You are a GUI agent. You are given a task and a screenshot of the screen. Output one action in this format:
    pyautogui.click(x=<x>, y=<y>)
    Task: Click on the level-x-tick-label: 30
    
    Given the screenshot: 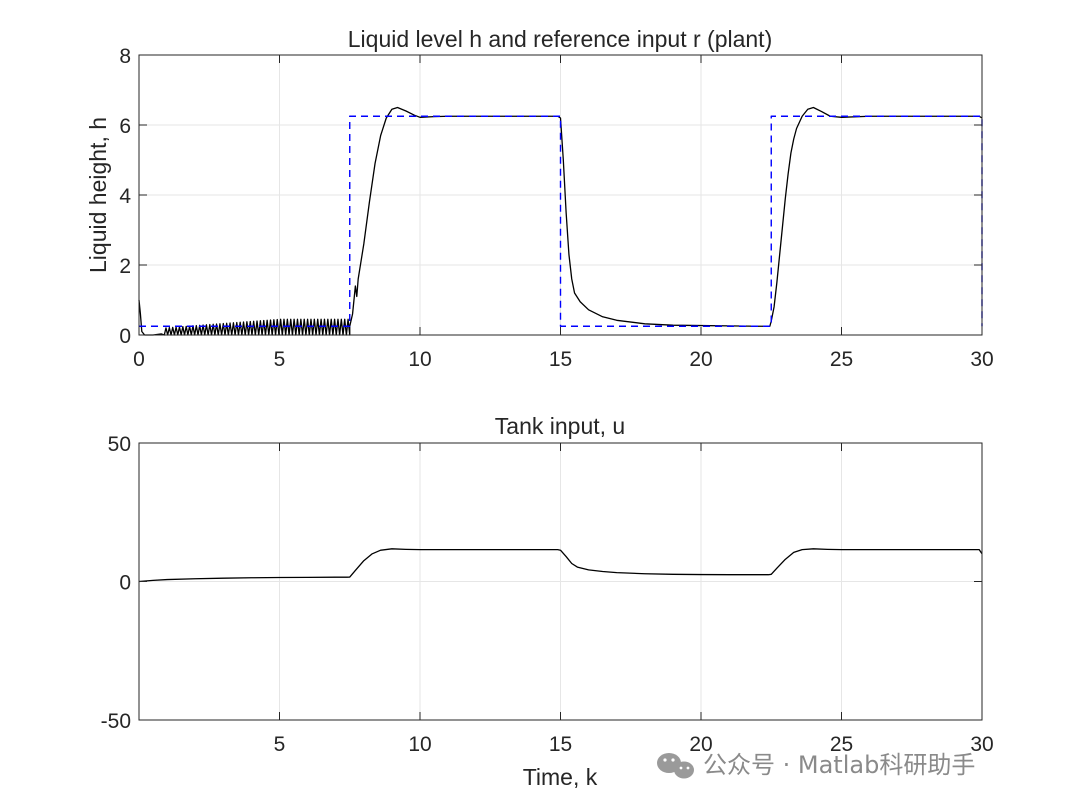 What is the action you would take?
    pyautogui.click(x=981, y=359)
    